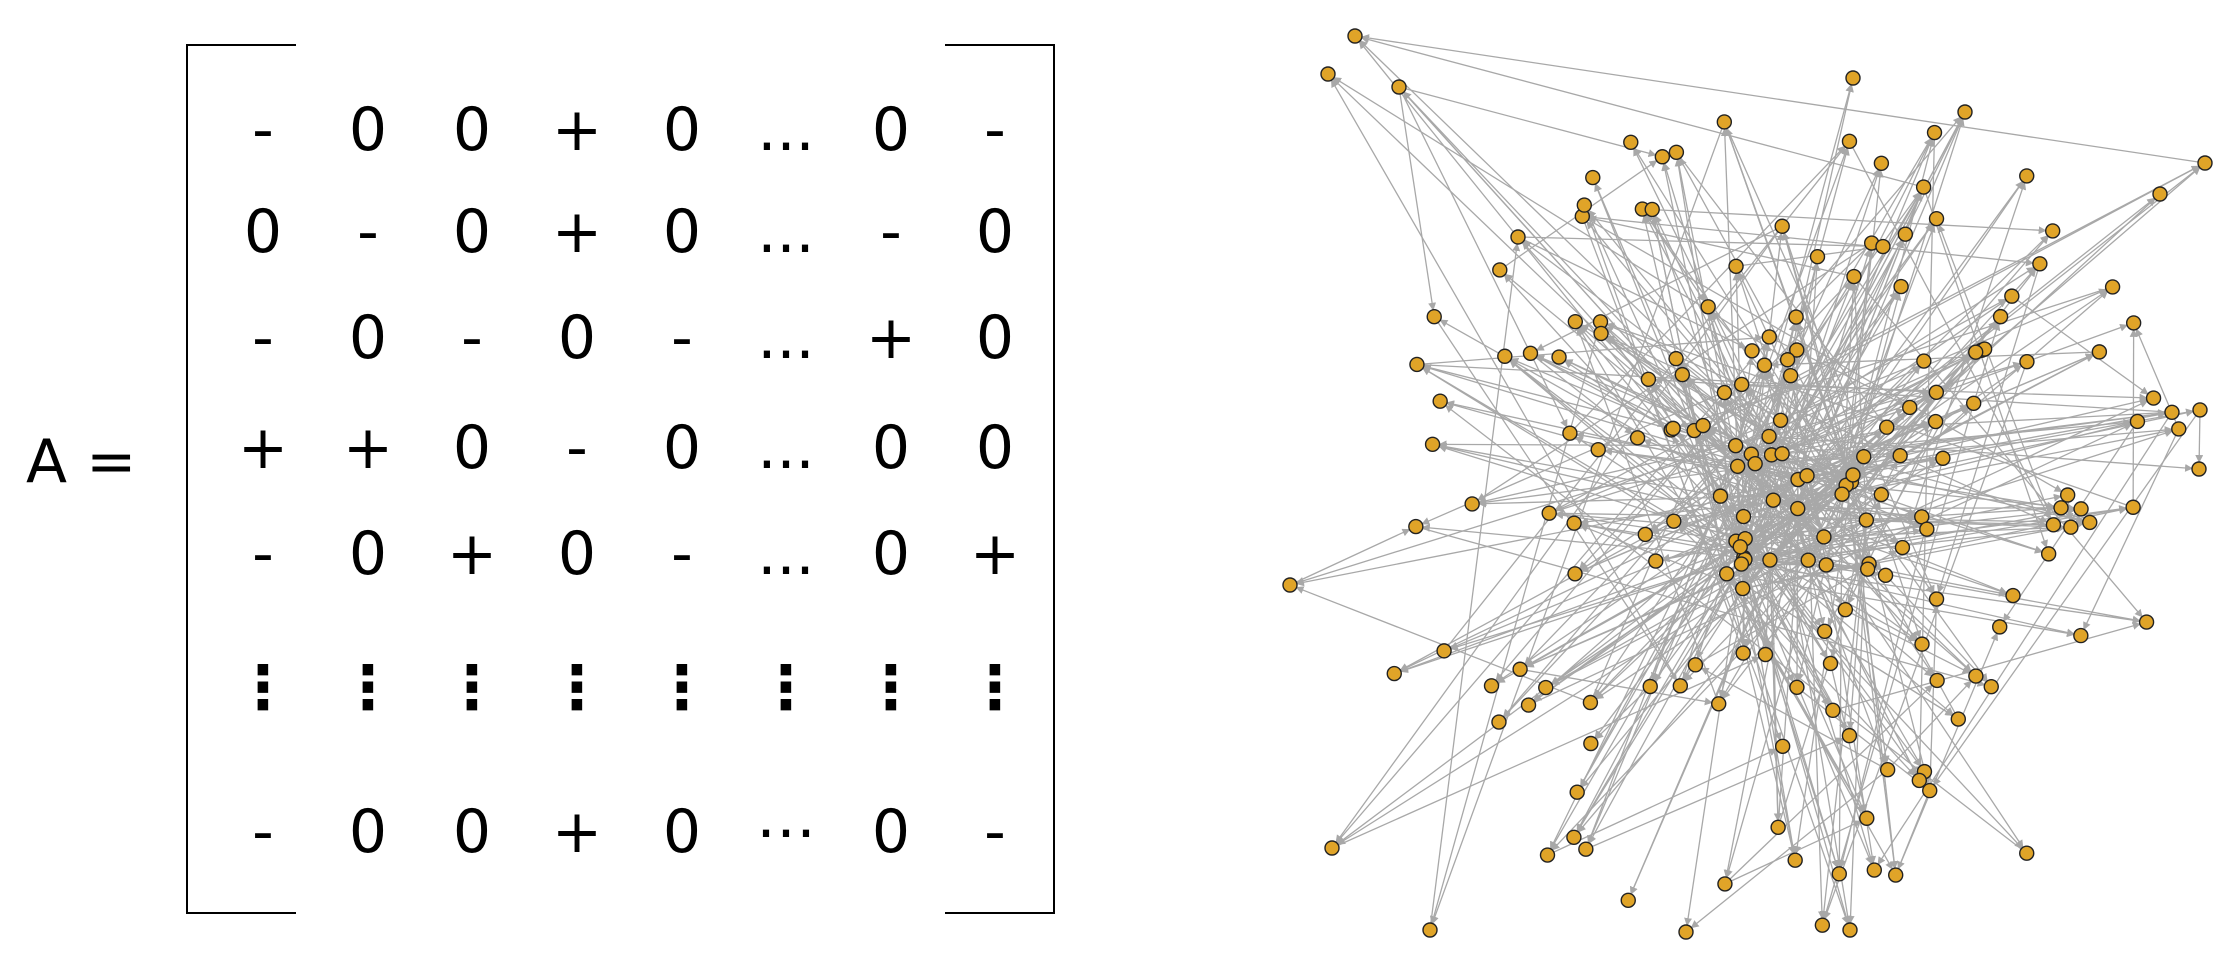 This screenshot has width=2238, height=972. What do you see at coordinates (263, 832) in the screenshot?
I see `matrix-cell: -` at bounding box center [263, 832].